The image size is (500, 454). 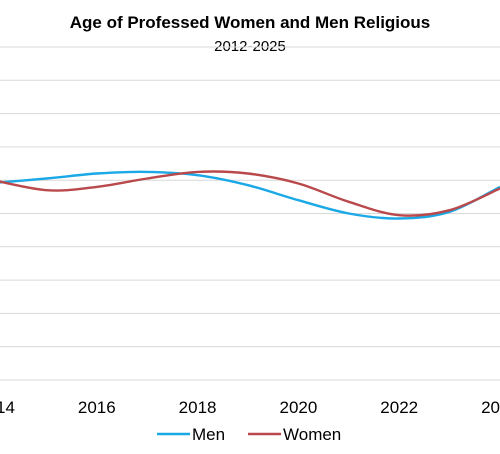 What do you see at coordinates (490, 407) in the screenshot?
I see `x-tick-label: 2024` at bounding box center [490, 407].